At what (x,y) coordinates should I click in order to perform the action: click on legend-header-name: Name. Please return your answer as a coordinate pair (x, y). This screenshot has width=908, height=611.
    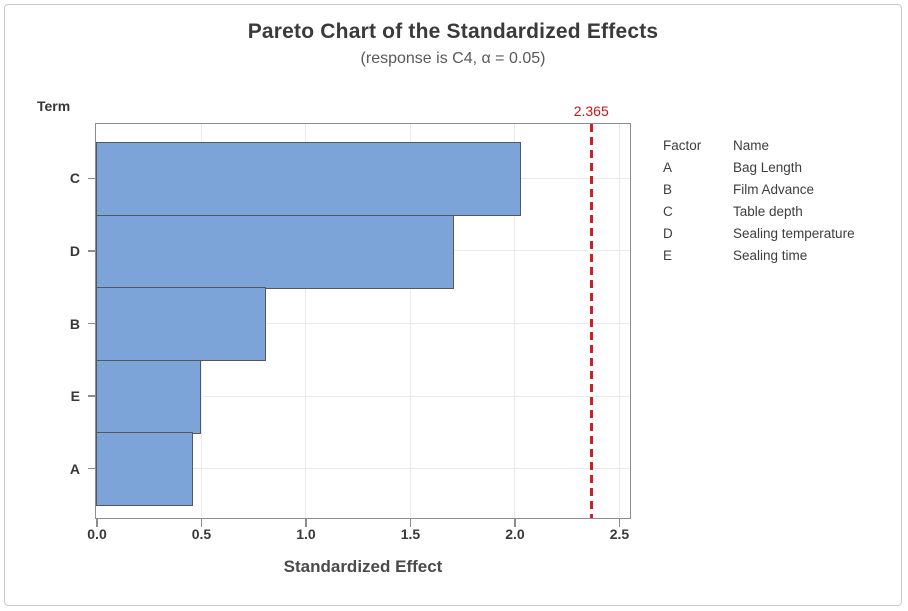
    Looking at the image, I should click on (751, 145).